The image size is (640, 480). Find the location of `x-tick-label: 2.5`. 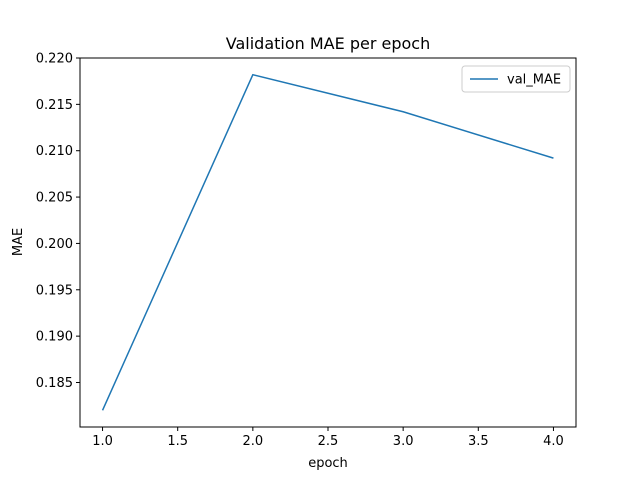

x-tick-label: 2.5 is located at coordinates (328, 441).